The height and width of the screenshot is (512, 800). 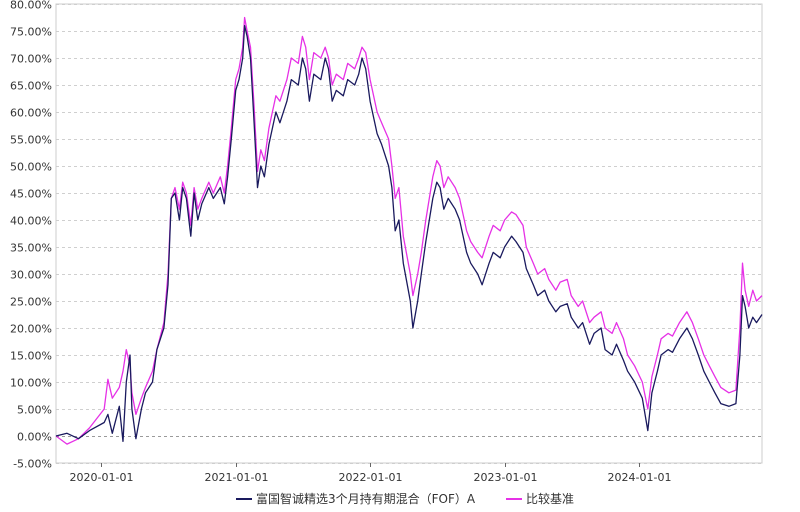 What do you see at coordinates (31, 194) in the screenshot?
I see `y-tick-label: 45.00%` at bounding box center [31, 194].